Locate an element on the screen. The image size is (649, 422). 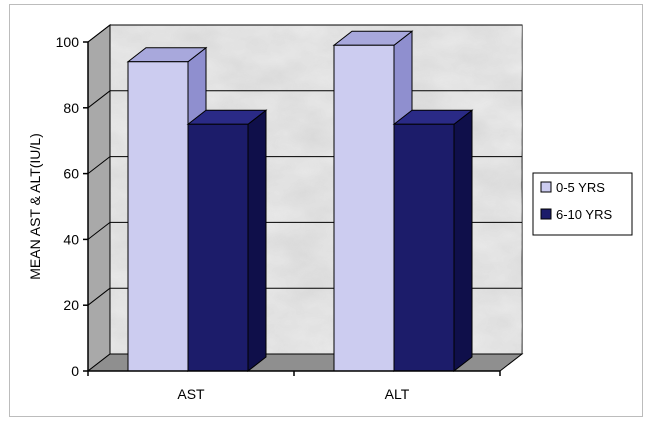
y-axis-label: MEAN AST & ALT(IU/L) is located at coordinates (35, 206).